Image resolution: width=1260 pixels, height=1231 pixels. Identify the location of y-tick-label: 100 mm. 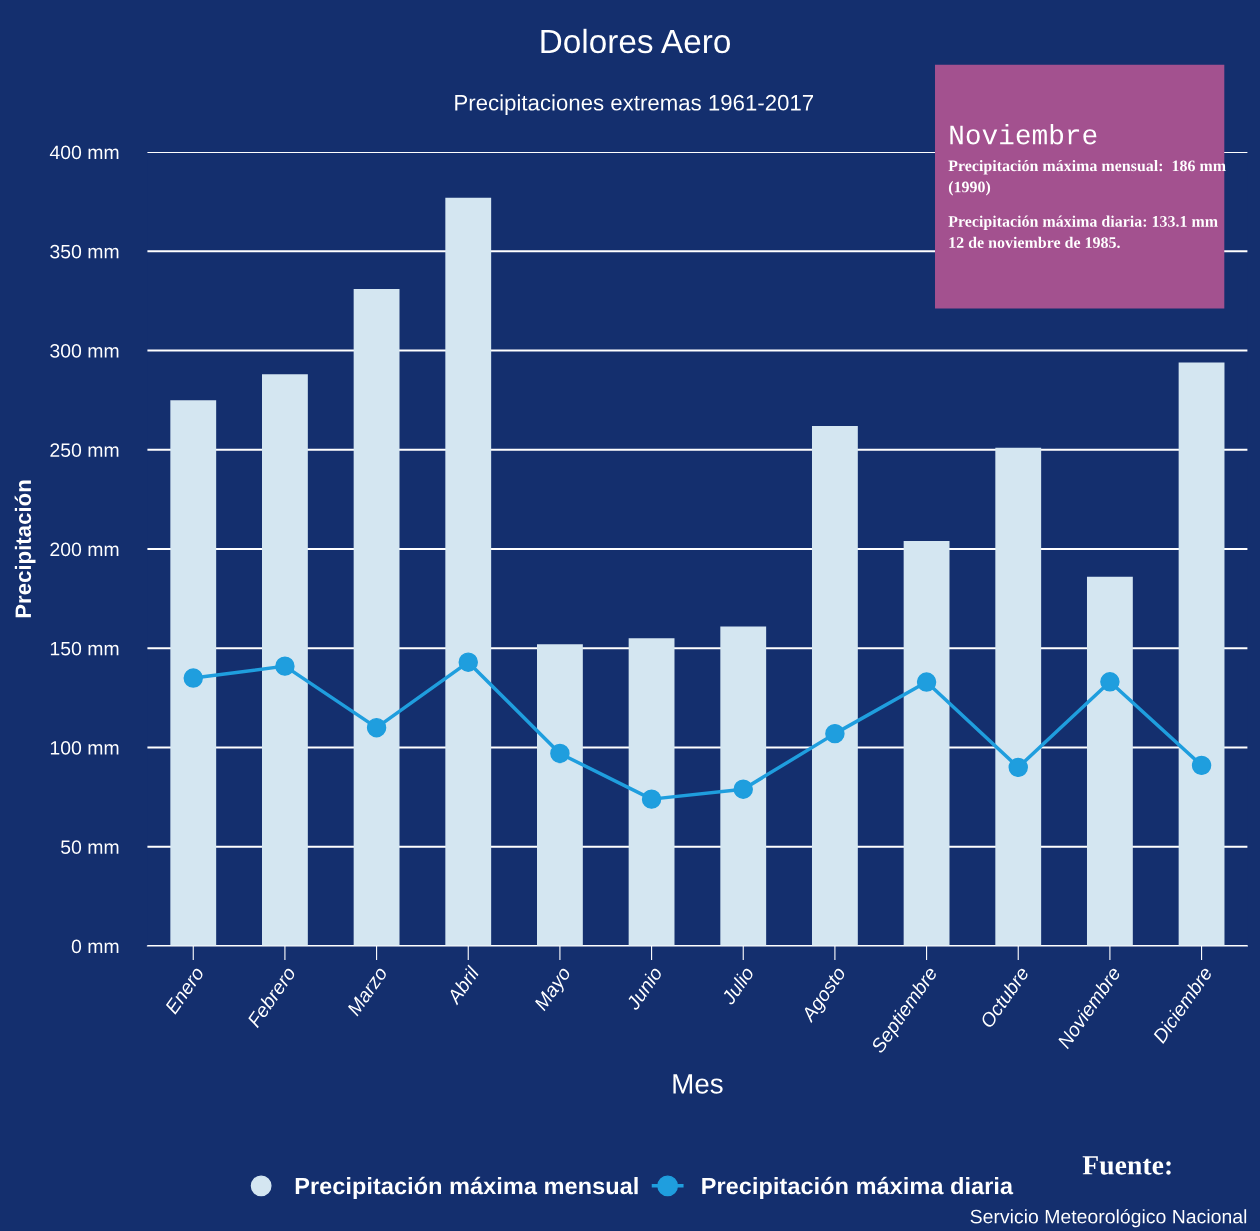
(84, 747).